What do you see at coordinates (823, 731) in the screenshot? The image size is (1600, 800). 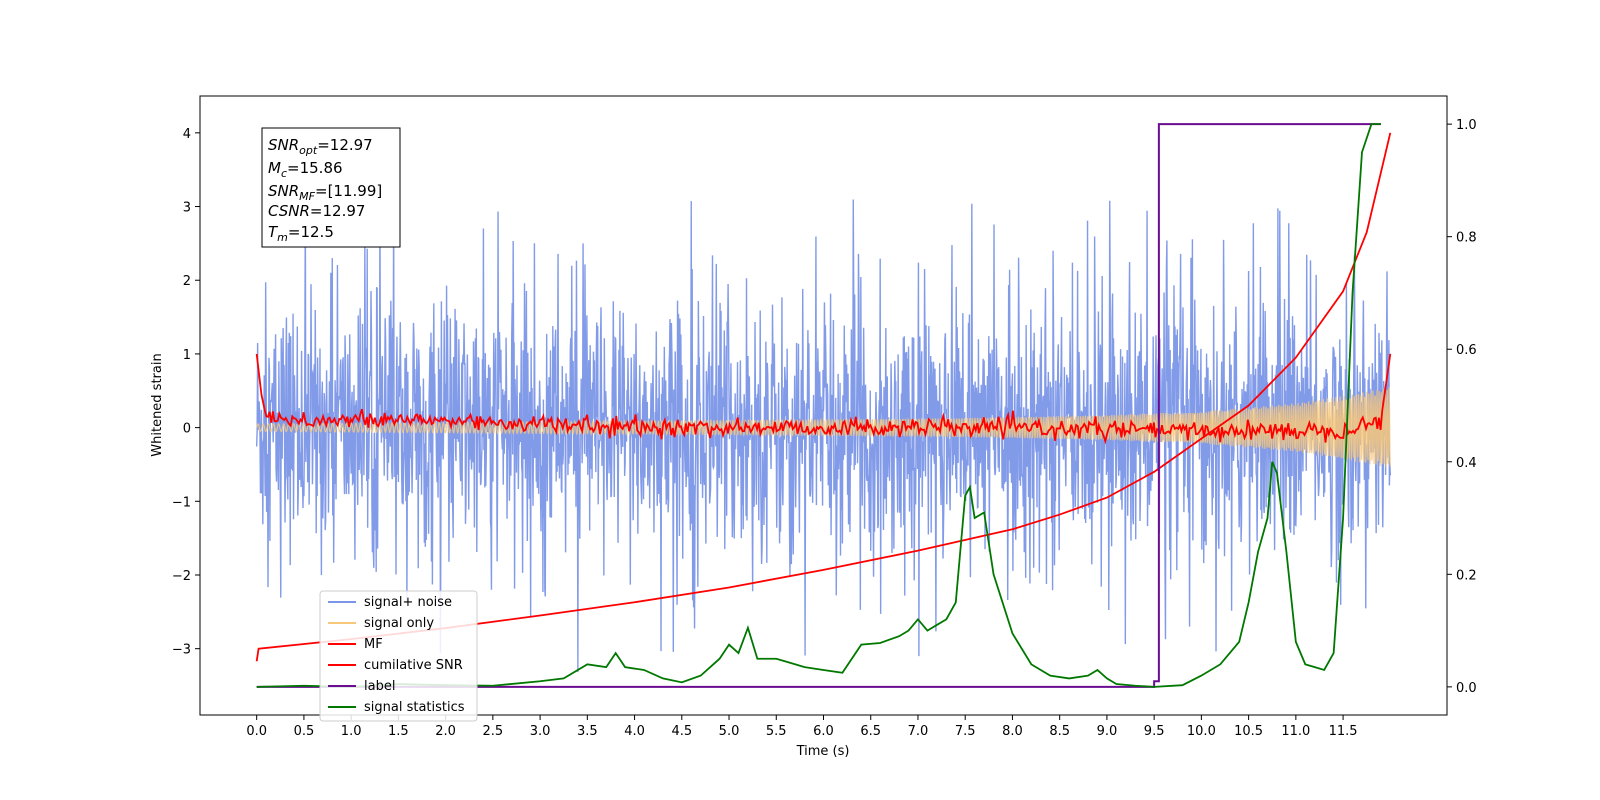 I see `x-tick-label: 6.0` at bounding box center [823, 731].